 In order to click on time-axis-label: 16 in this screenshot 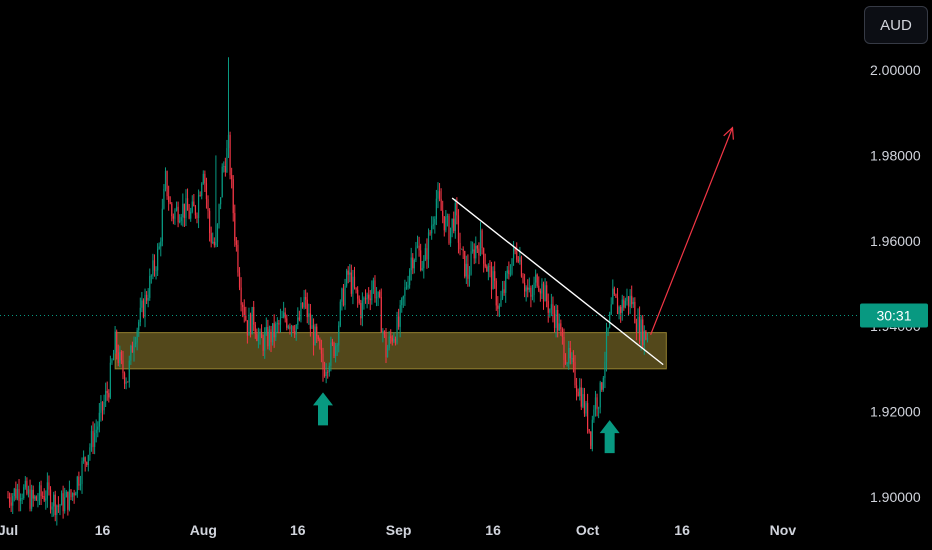, I will do `click(682, 530)`.